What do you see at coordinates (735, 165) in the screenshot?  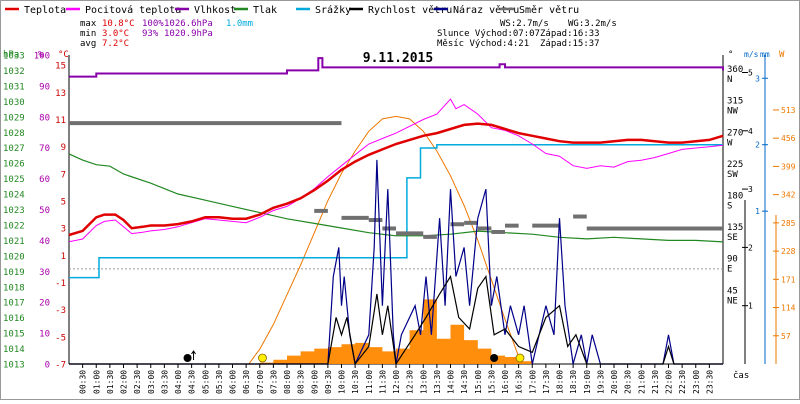 I see `direction-tick-label: 225` at bounding box center [735, 165].